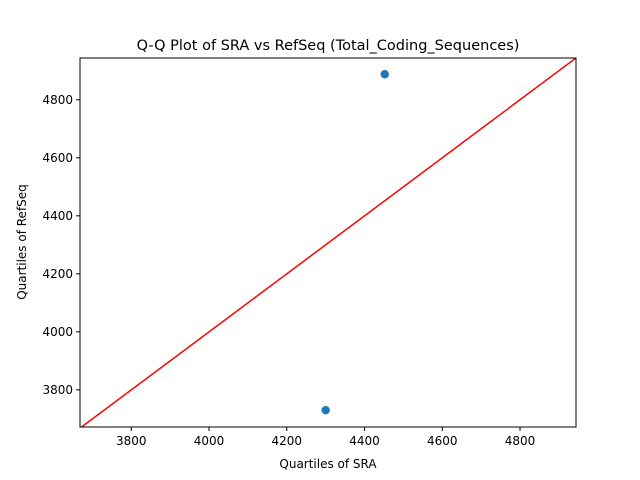 This screenshot has width=640, height=480. Describe the element at coordinates (325, 437) in the screenshot. I see `x-axis-ticks: 3800 4000 4200 4400 4600 4800` at that location.